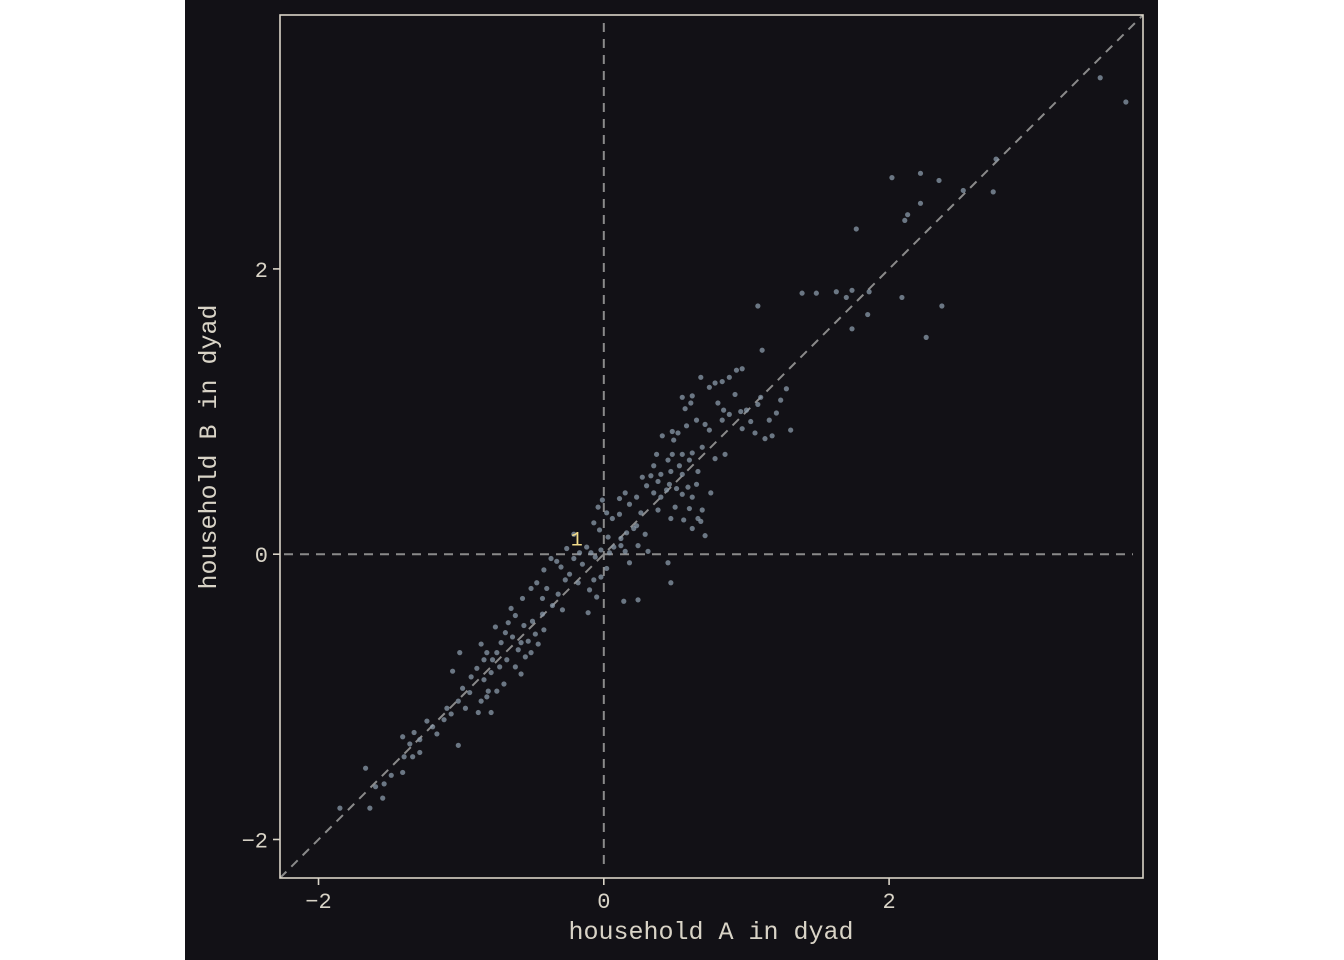 The height and width of the screenshot is (960, 1344). What do you see at coordinates (318, 902) in the screenshot?
I see `x-tick-label-0: −2` at bounding box center [318, 902].